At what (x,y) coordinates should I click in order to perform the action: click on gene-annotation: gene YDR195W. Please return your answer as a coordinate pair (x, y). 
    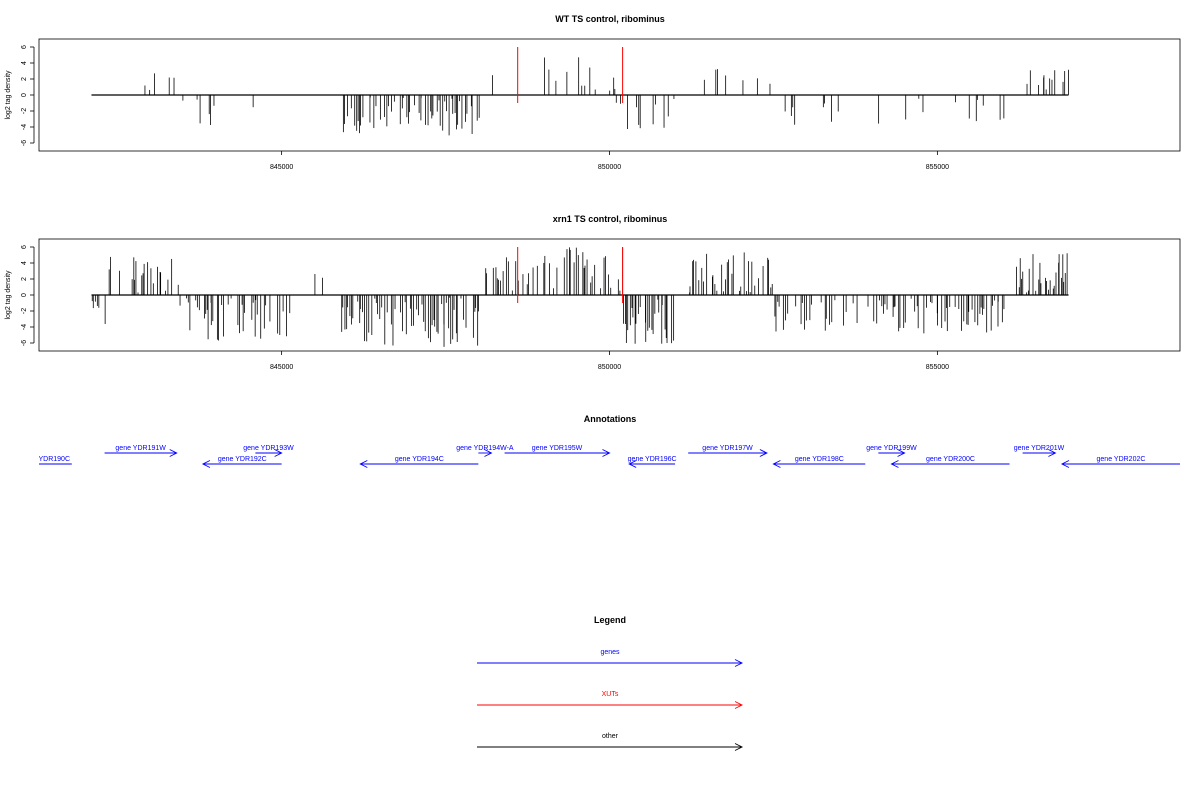
    Looking at the image, I should click on (557, 451).